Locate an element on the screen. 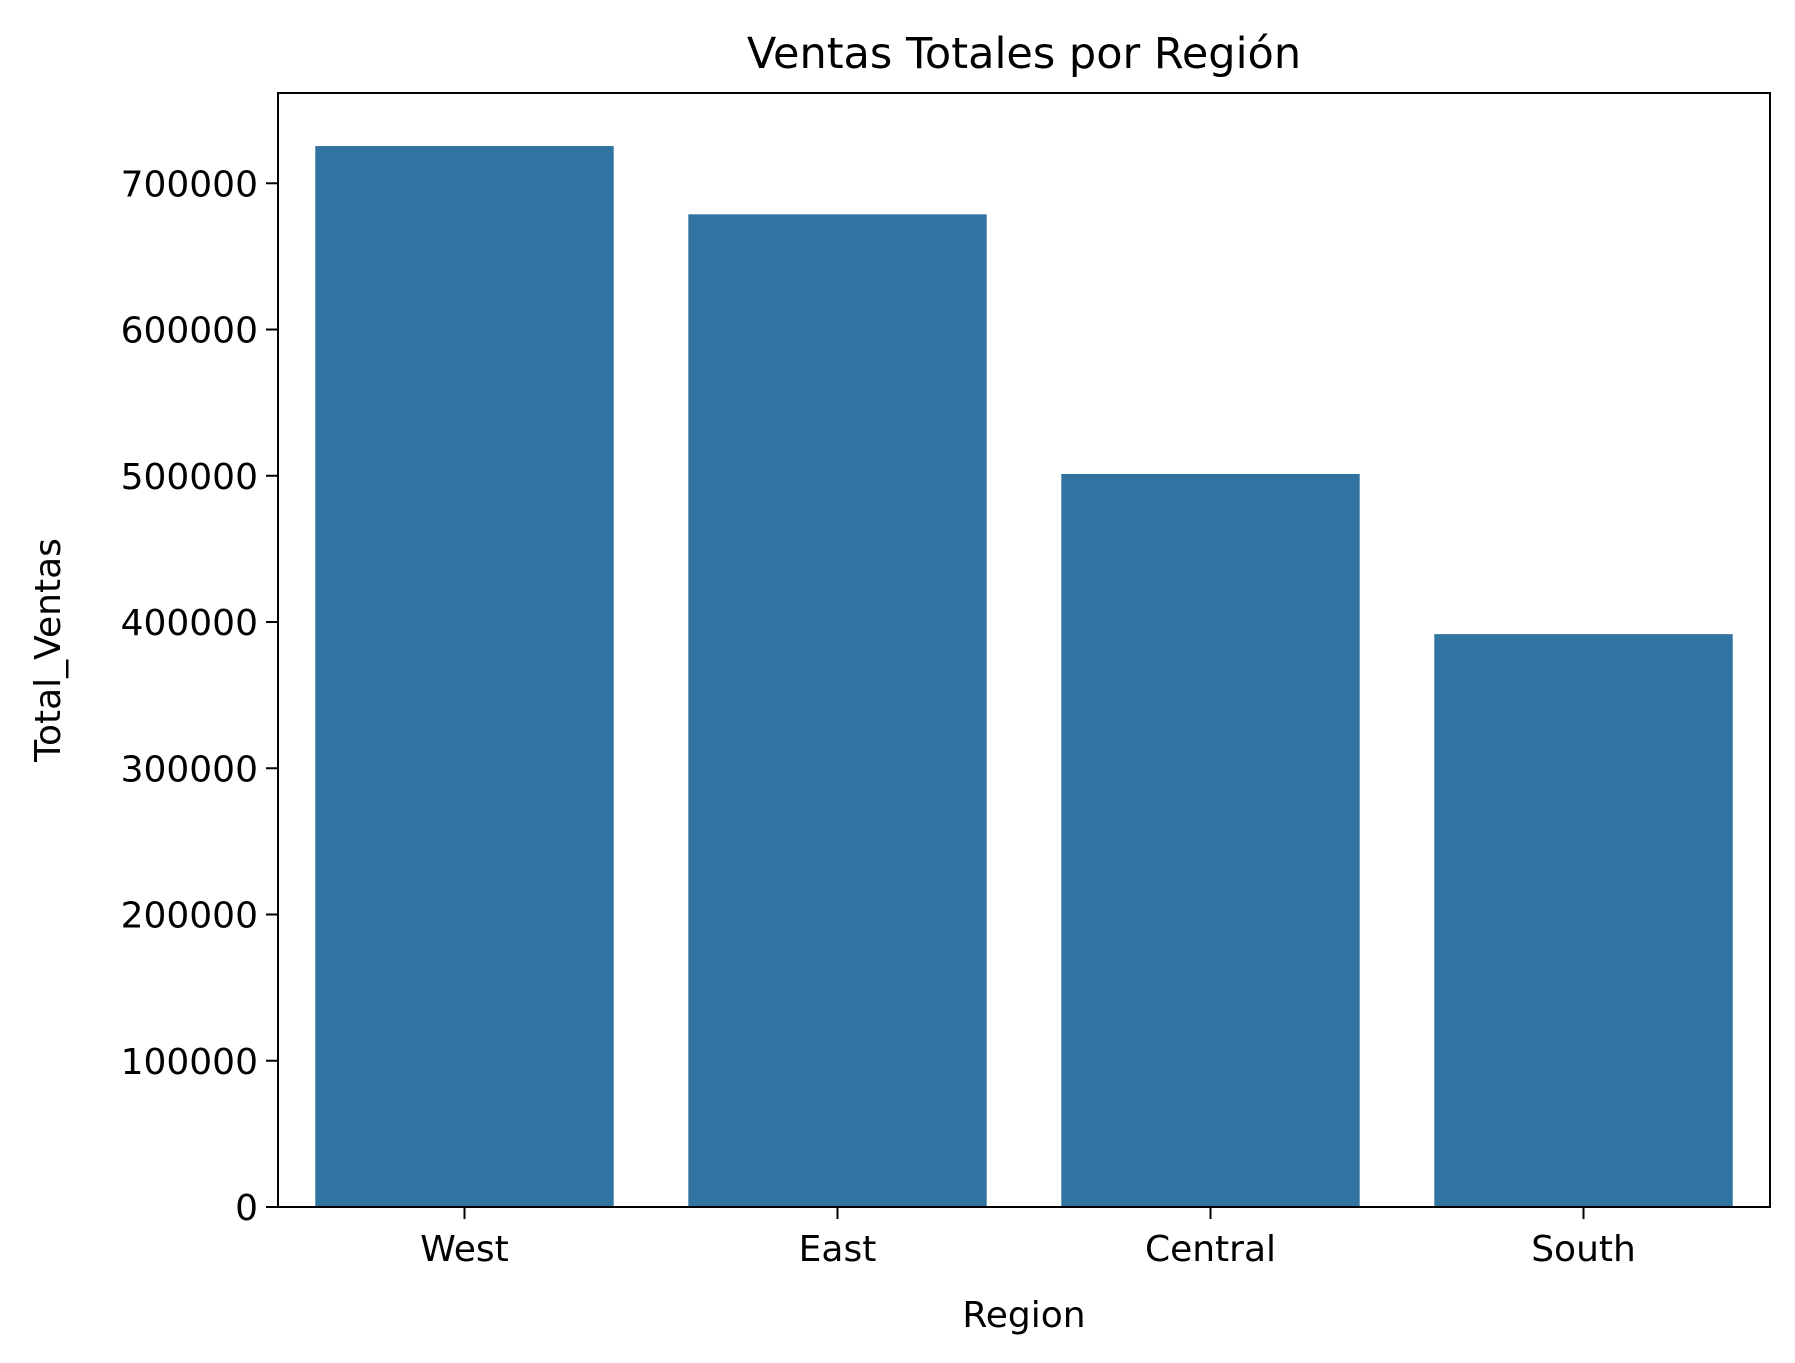  bar-west is located at coordinates (464, 677).